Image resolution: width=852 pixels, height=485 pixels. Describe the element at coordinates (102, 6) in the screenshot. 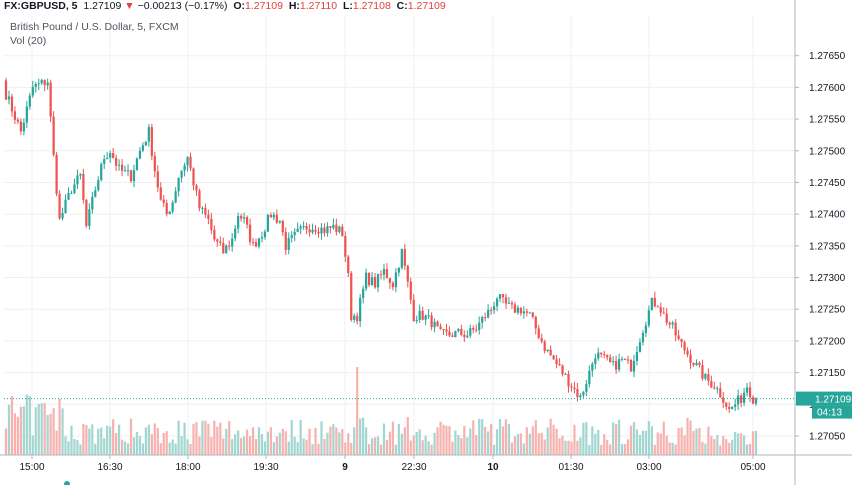

I see `last-price: 1.27109` at that location.